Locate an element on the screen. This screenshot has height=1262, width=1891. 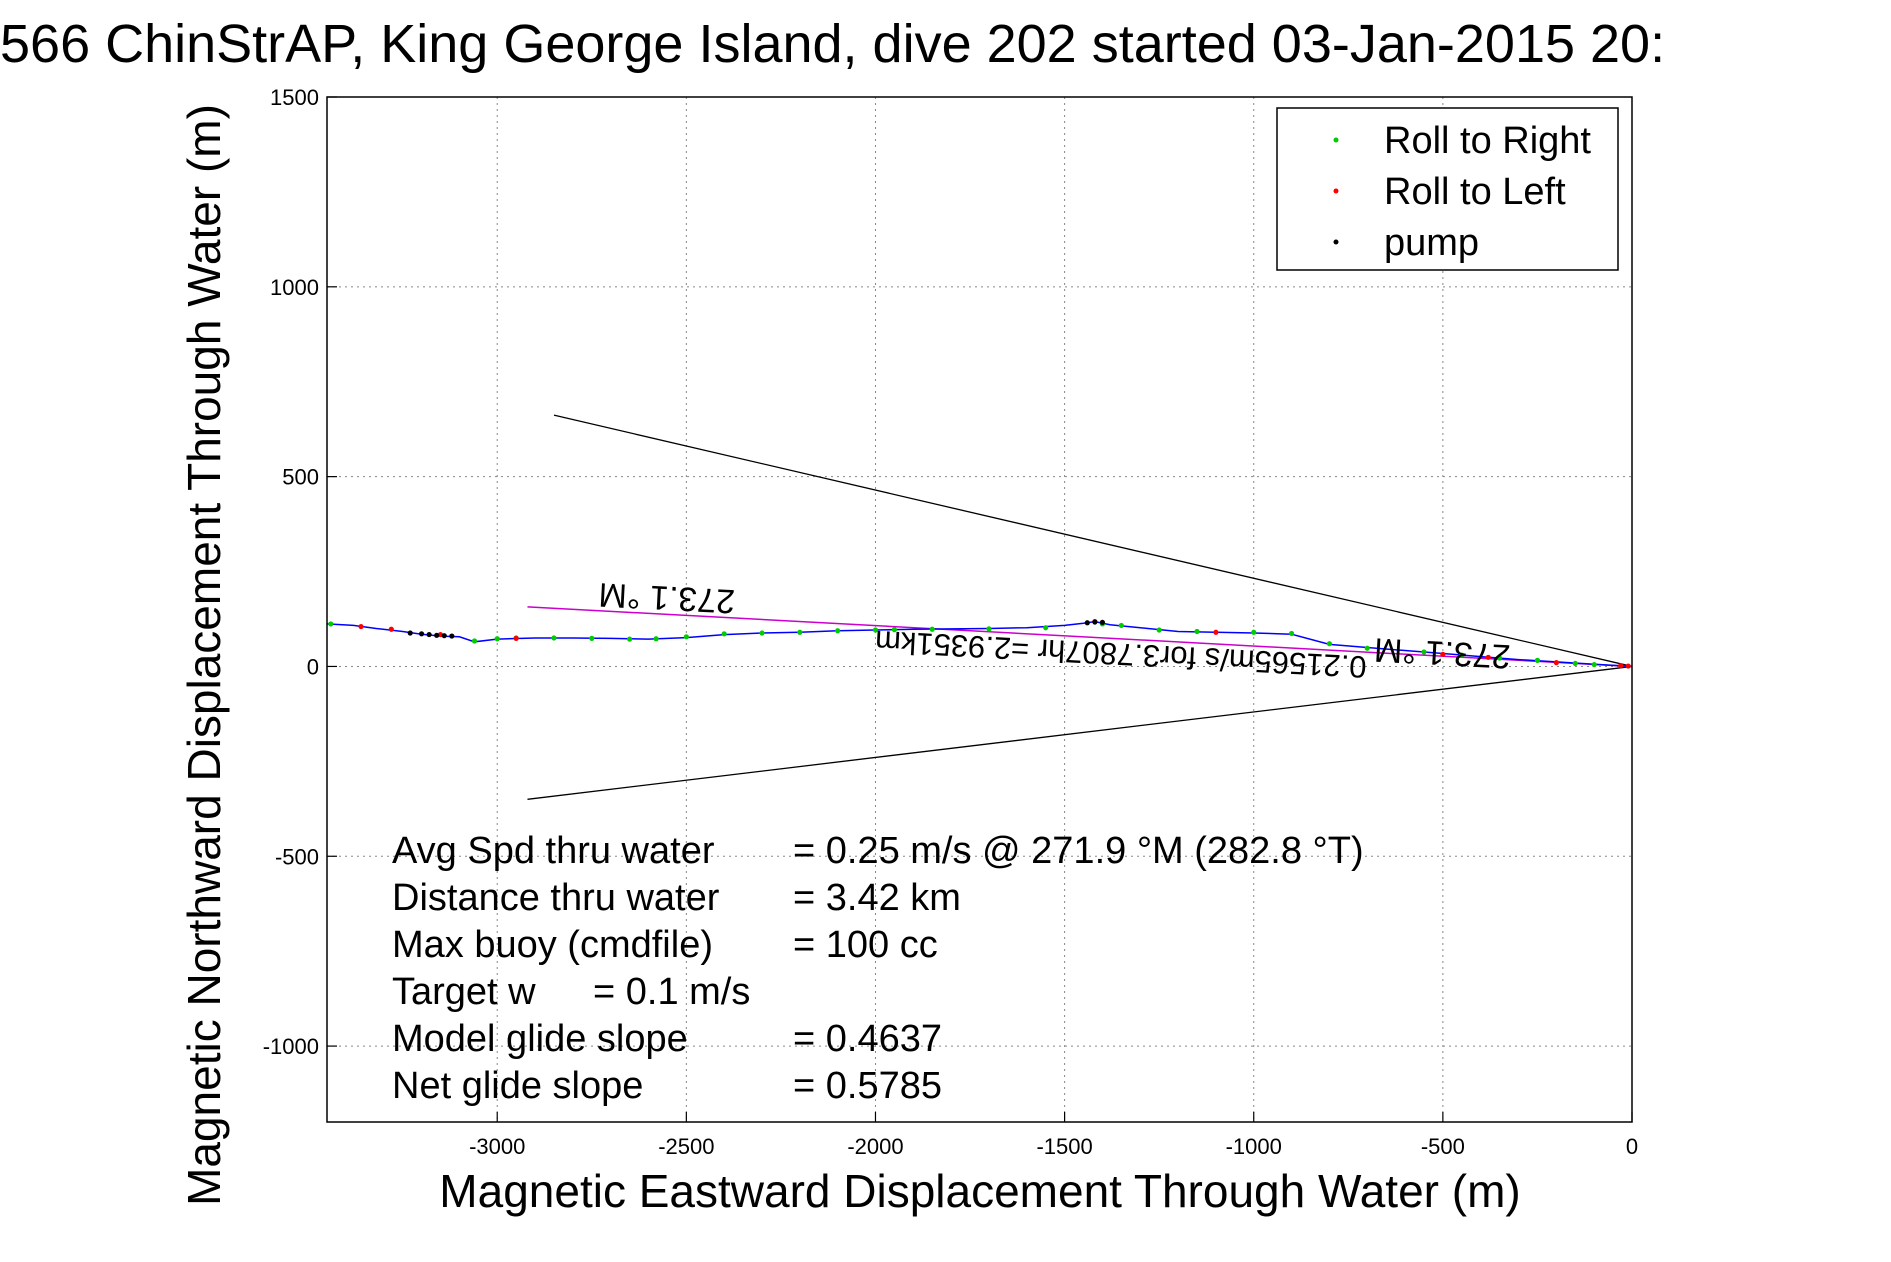
legend-label-pump: pump is located at coordinates (1431, 243).